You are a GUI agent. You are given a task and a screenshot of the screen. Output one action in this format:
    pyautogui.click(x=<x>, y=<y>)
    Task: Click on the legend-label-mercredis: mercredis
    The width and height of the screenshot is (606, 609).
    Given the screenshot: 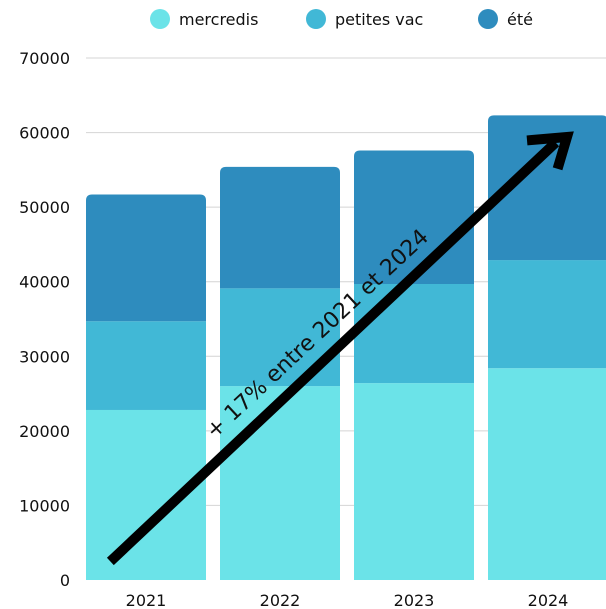 What is the action you would take?
    pyautogui.click(x=219, y=19)
    